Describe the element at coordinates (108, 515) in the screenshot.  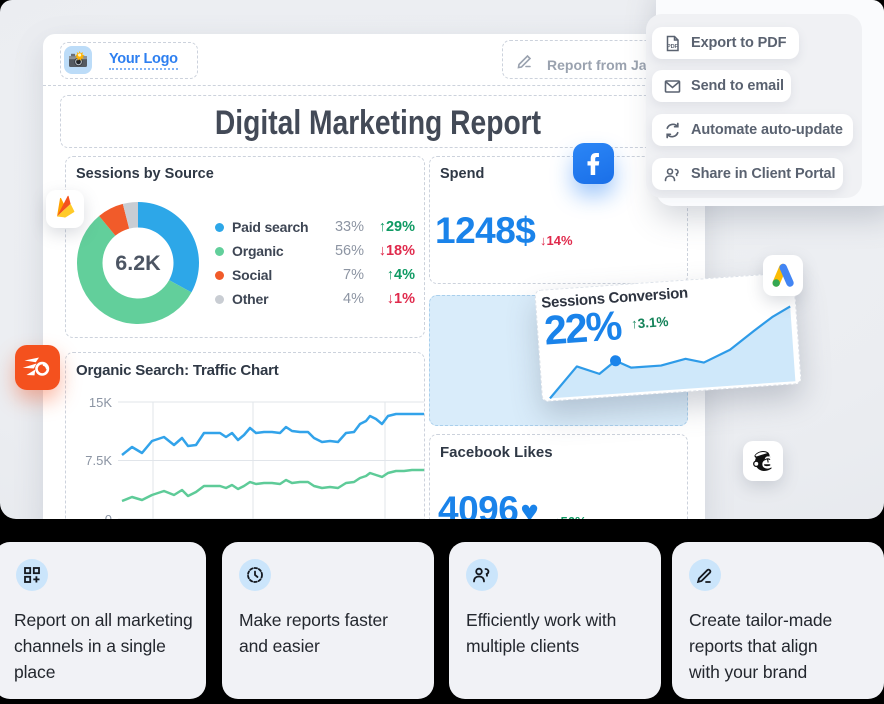
I see `svg-text: 0` at that location.